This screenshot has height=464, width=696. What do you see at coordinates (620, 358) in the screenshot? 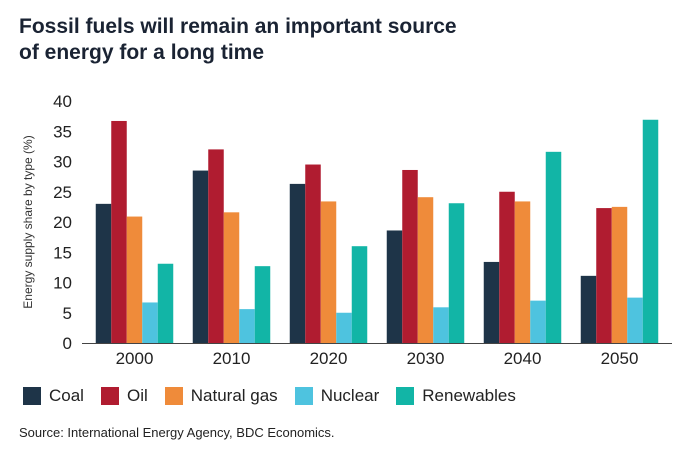
I see `x-tick-label: 2050` at bounding box center [620, 358].